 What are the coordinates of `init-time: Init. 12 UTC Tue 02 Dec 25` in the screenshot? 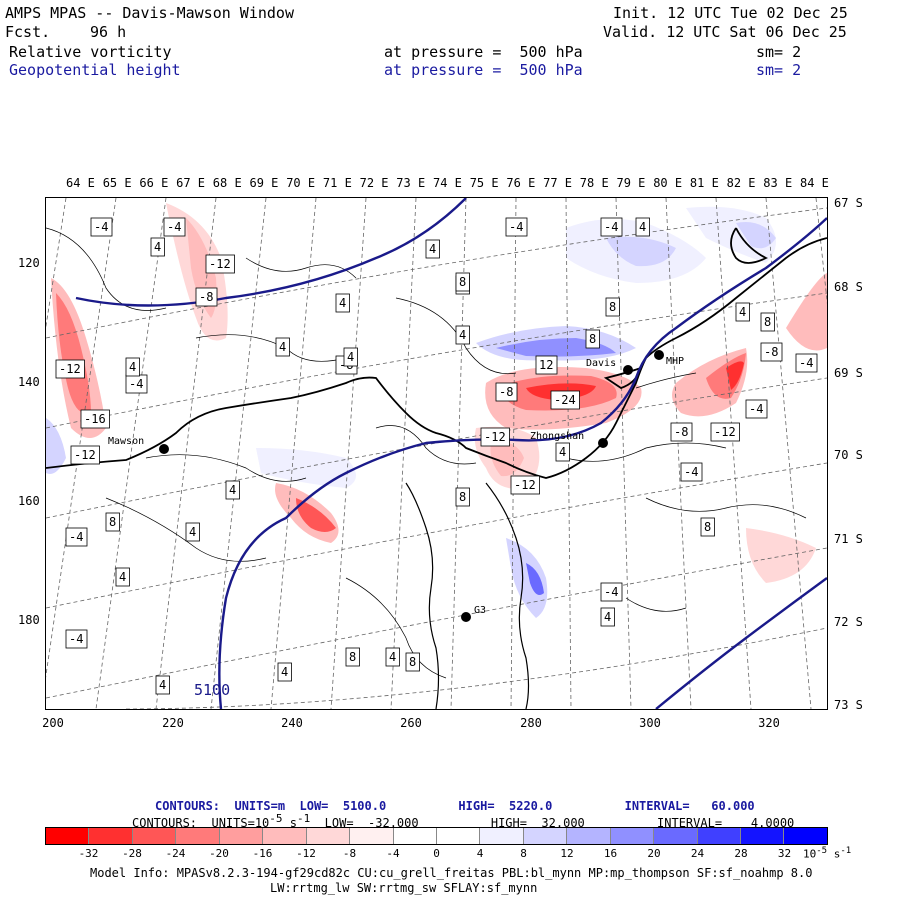 It's located at (730, 13).